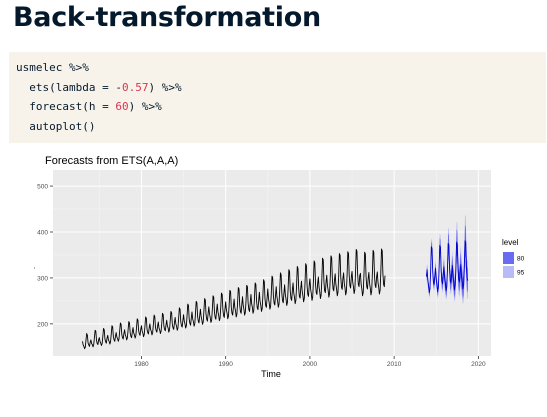 The height and width of the screenshot is (417, 547). I want to click on x-tick-label: 1990, so click(225, 364).